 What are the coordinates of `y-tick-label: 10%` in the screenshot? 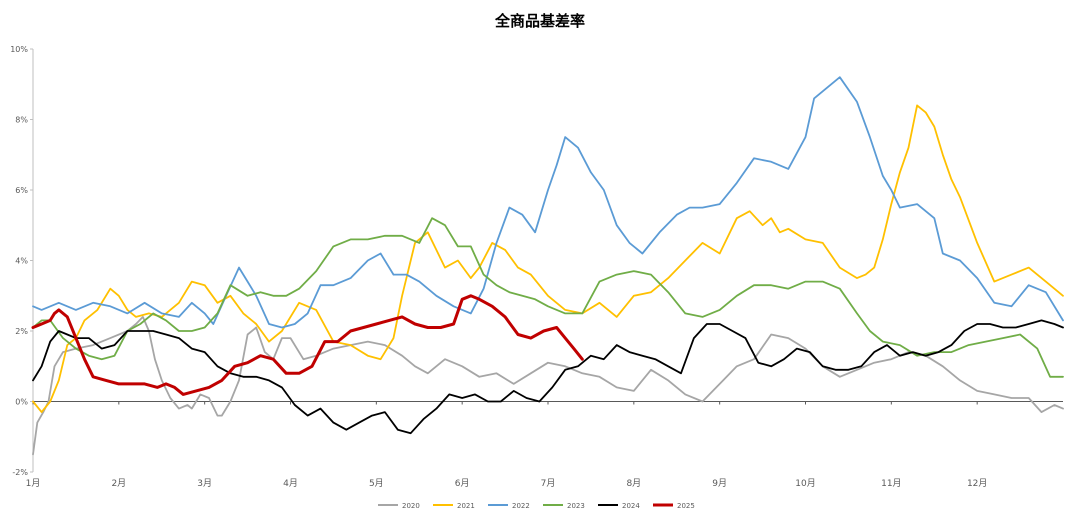 It's located at (19, 49).